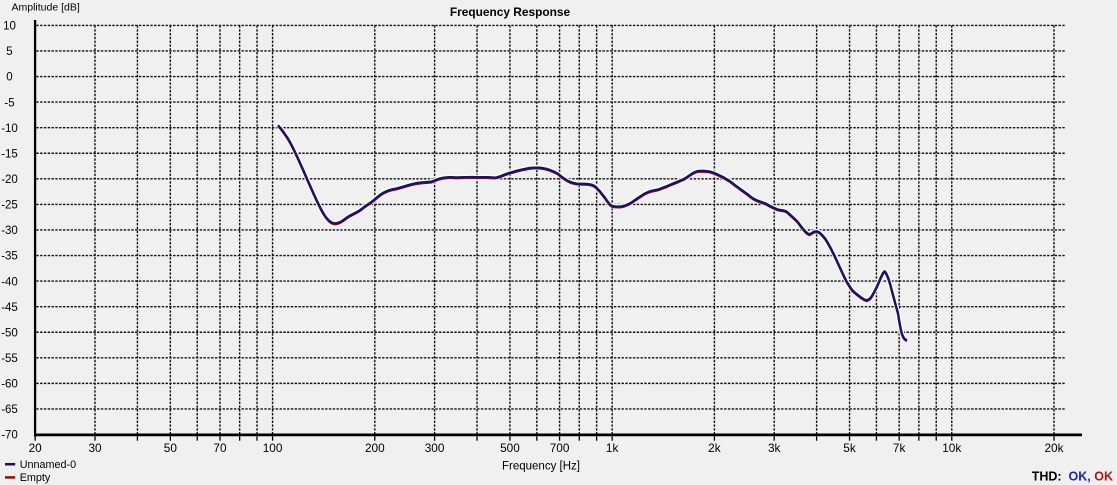  I want to click on svg-text: -25, so click(9, 206).